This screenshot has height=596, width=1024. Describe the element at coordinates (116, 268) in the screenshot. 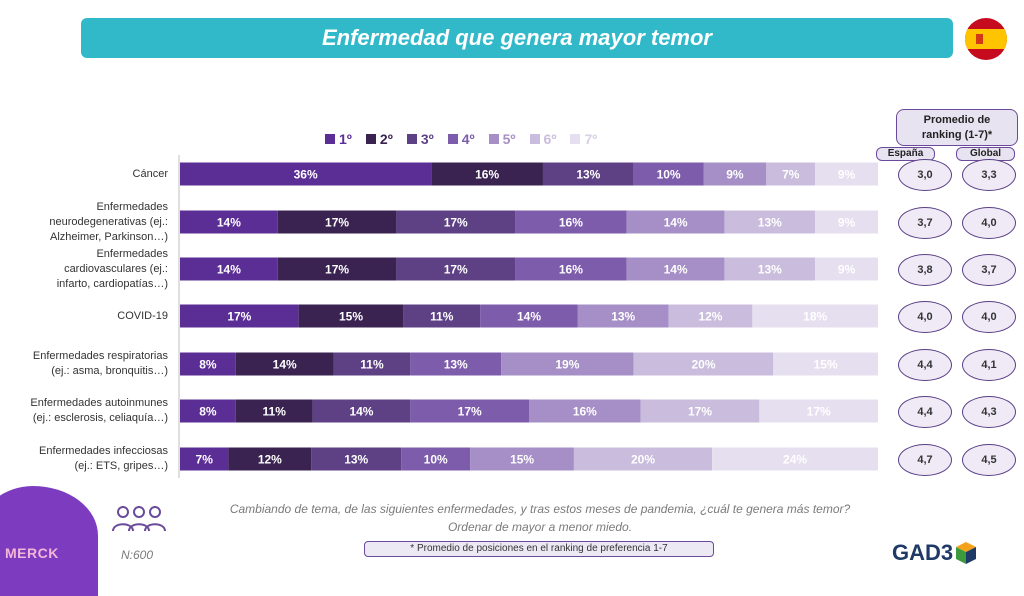

I see `category-label-line: cardiovasculares (ej.:` at that location.